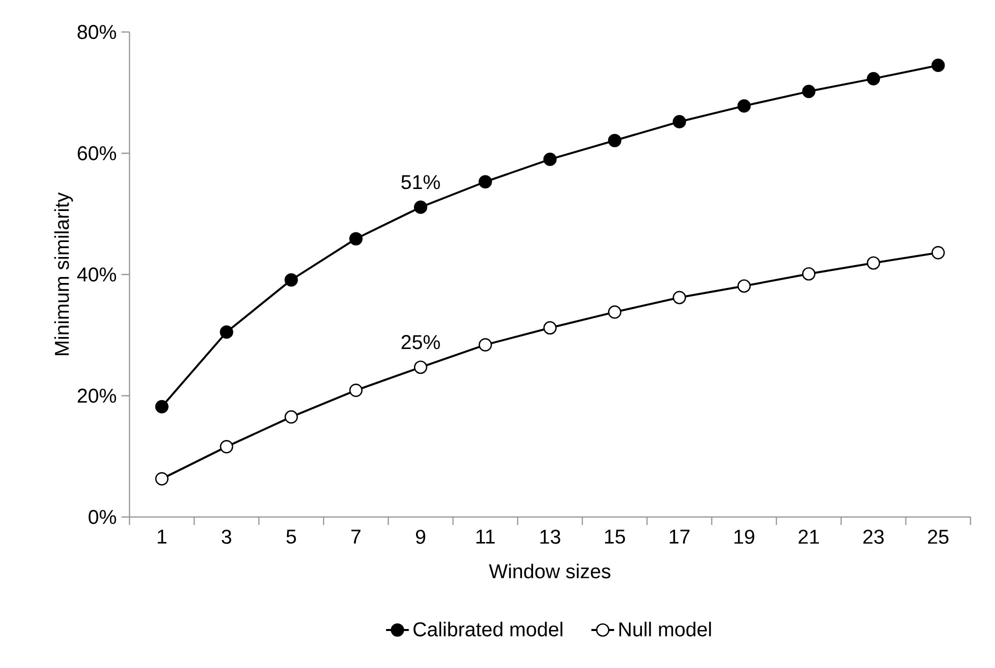 This screenshot has width=995, height=668. I want to click on x-tick-label: 11, so click(485, 537).